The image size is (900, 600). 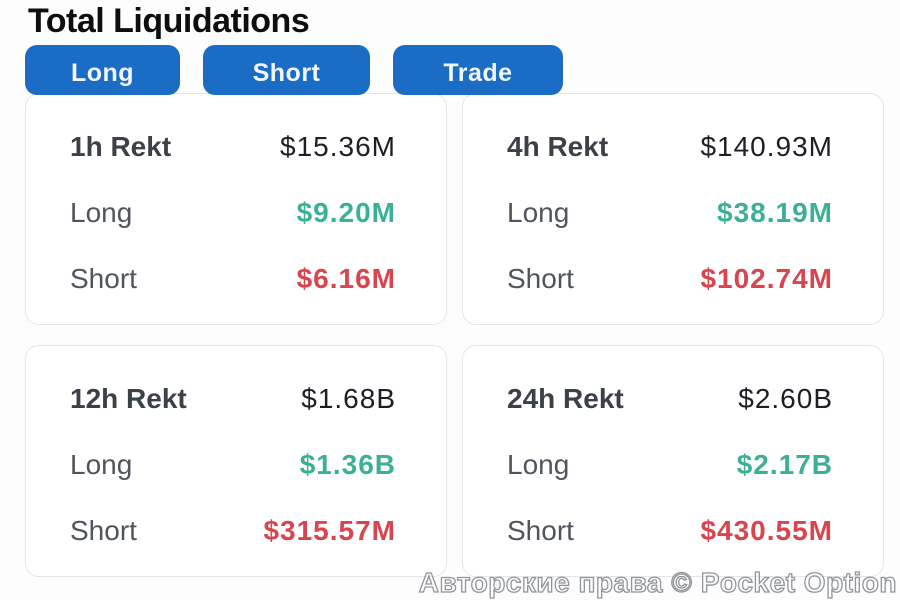 What do you see at coordinates (784, 464) in the screenshot?
I see `long-value: $2.17B` at bounding box center [784, 464].